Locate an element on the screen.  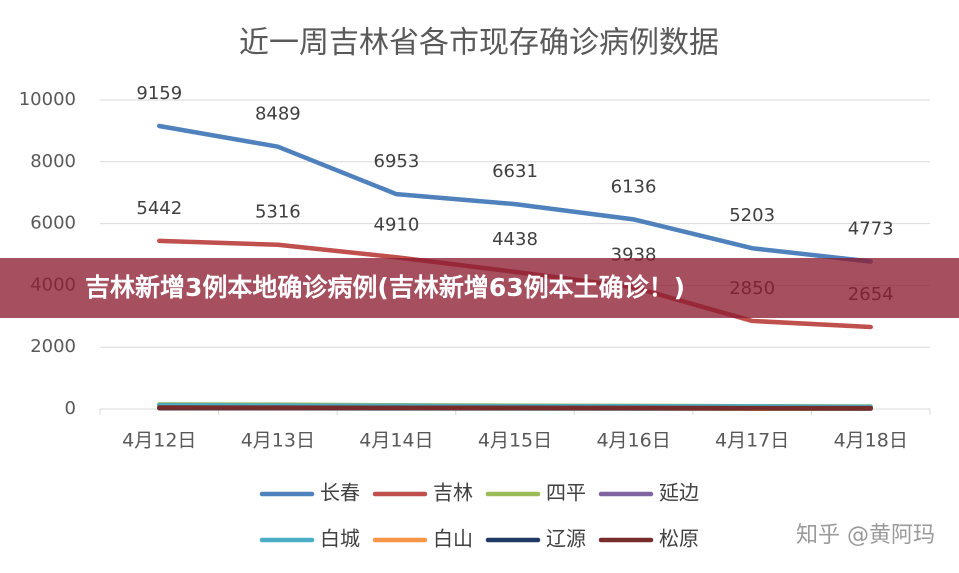
banner is located at coordinates (479, 288).